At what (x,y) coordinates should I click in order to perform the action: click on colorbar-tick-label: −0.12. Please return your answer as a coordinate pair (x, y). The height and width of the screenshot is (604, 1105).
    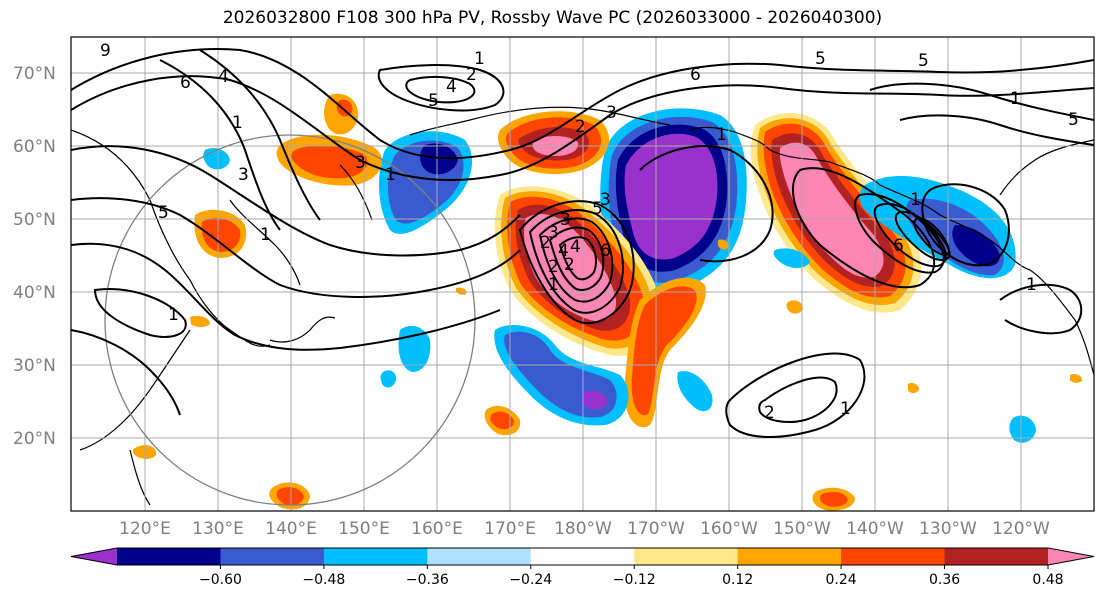
    Looking at the image, I should click on (634, 580).